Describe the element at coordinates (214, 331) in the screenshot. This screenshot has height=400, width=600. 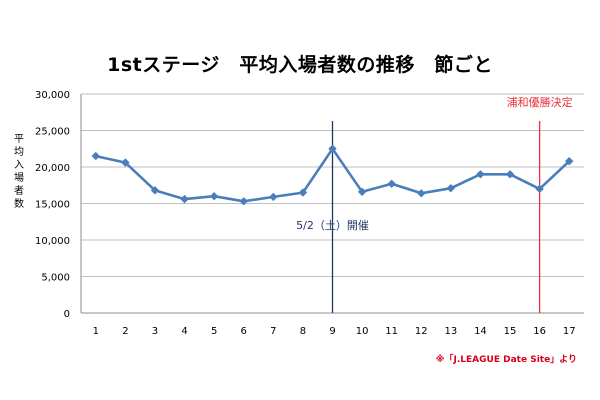
I see `x-tick-label: 5` at that location.